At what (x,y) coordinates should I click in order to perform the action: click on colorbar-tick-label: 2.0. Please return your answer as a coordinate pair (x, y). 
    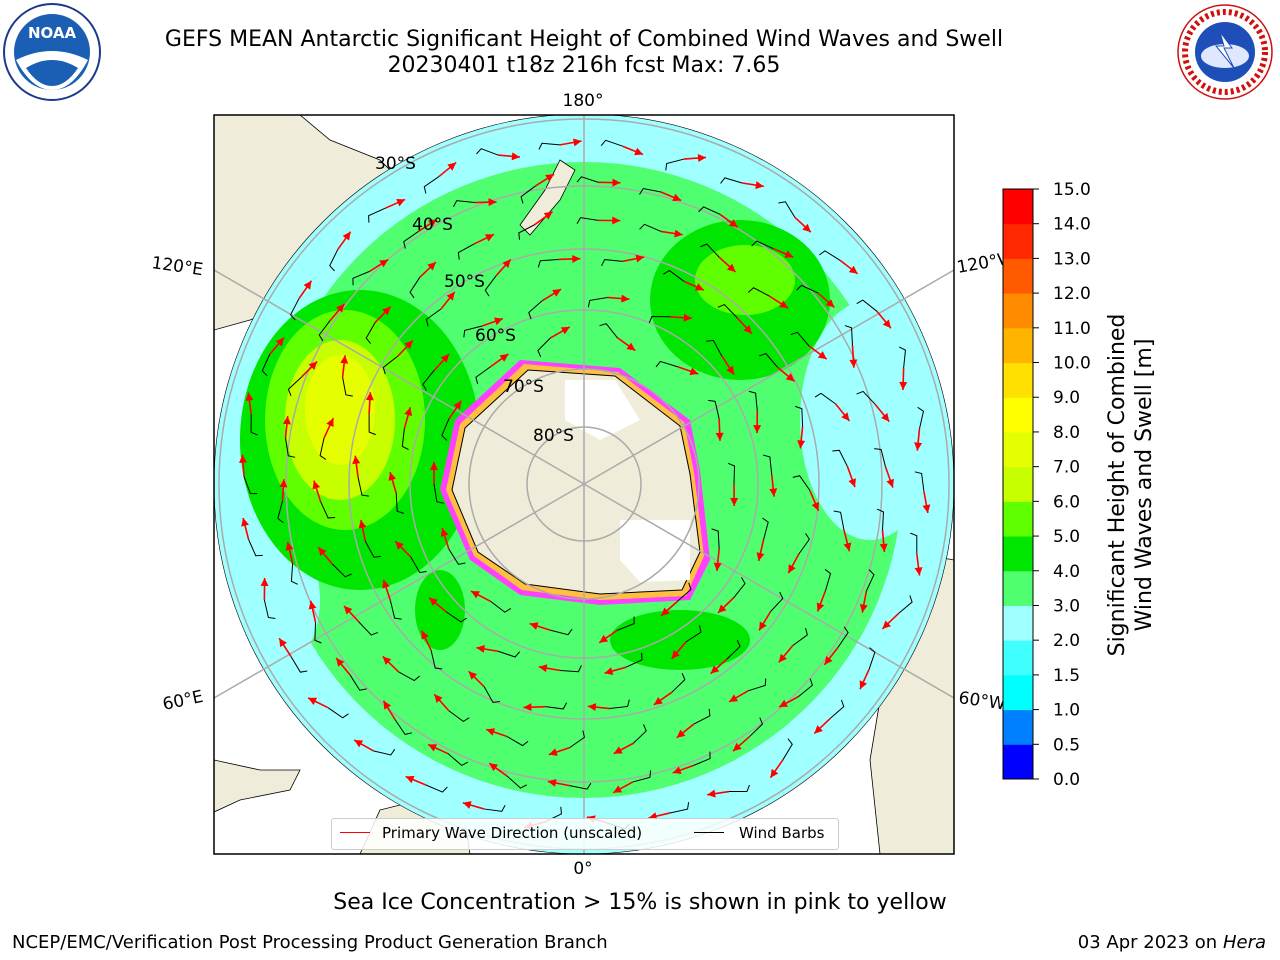
    Looking at the image, I should click on (1066, 641).